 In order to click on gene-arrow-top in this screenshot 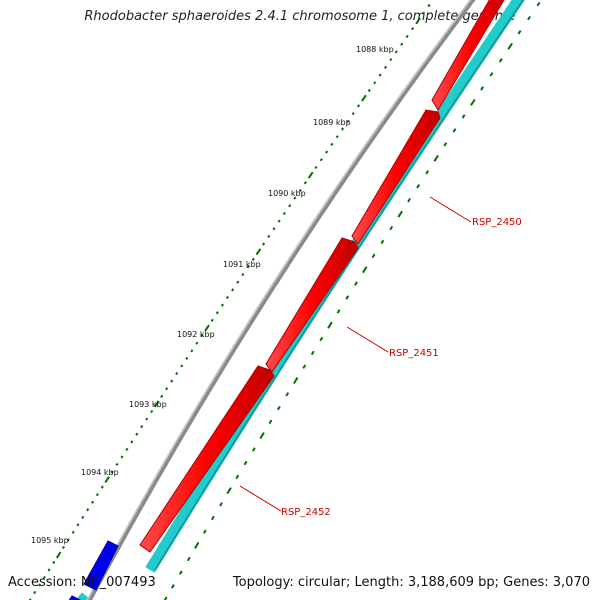, I will do `click(470, 55)`.